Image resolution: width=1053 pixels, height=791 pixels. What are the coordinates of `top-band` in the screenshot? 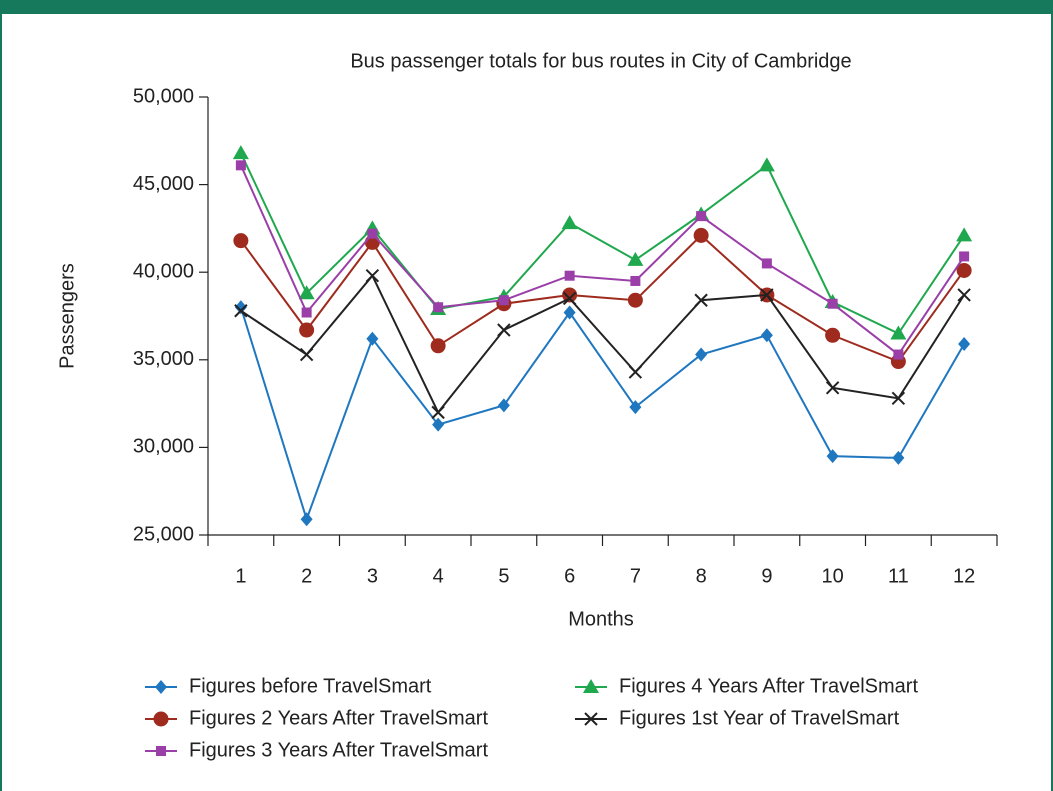 It's located at (526, 7).